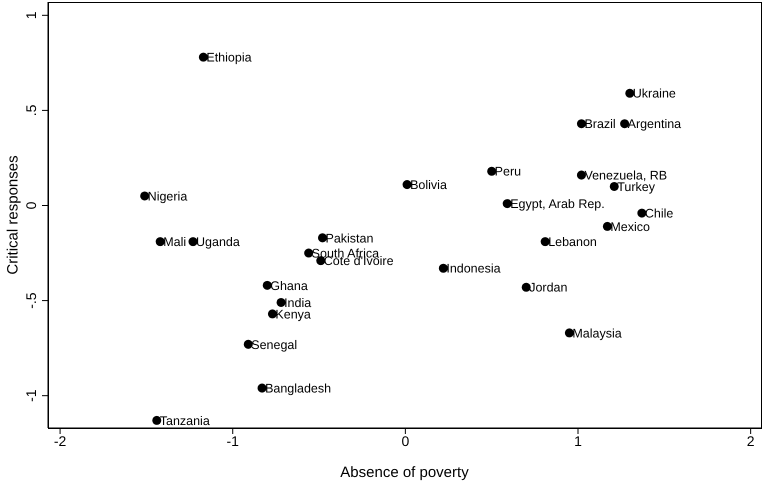 The image size is (763, 481). Describe the element at coordinates (572, 242) in the screenshot. I see `annotation: Lebanon` at that location.